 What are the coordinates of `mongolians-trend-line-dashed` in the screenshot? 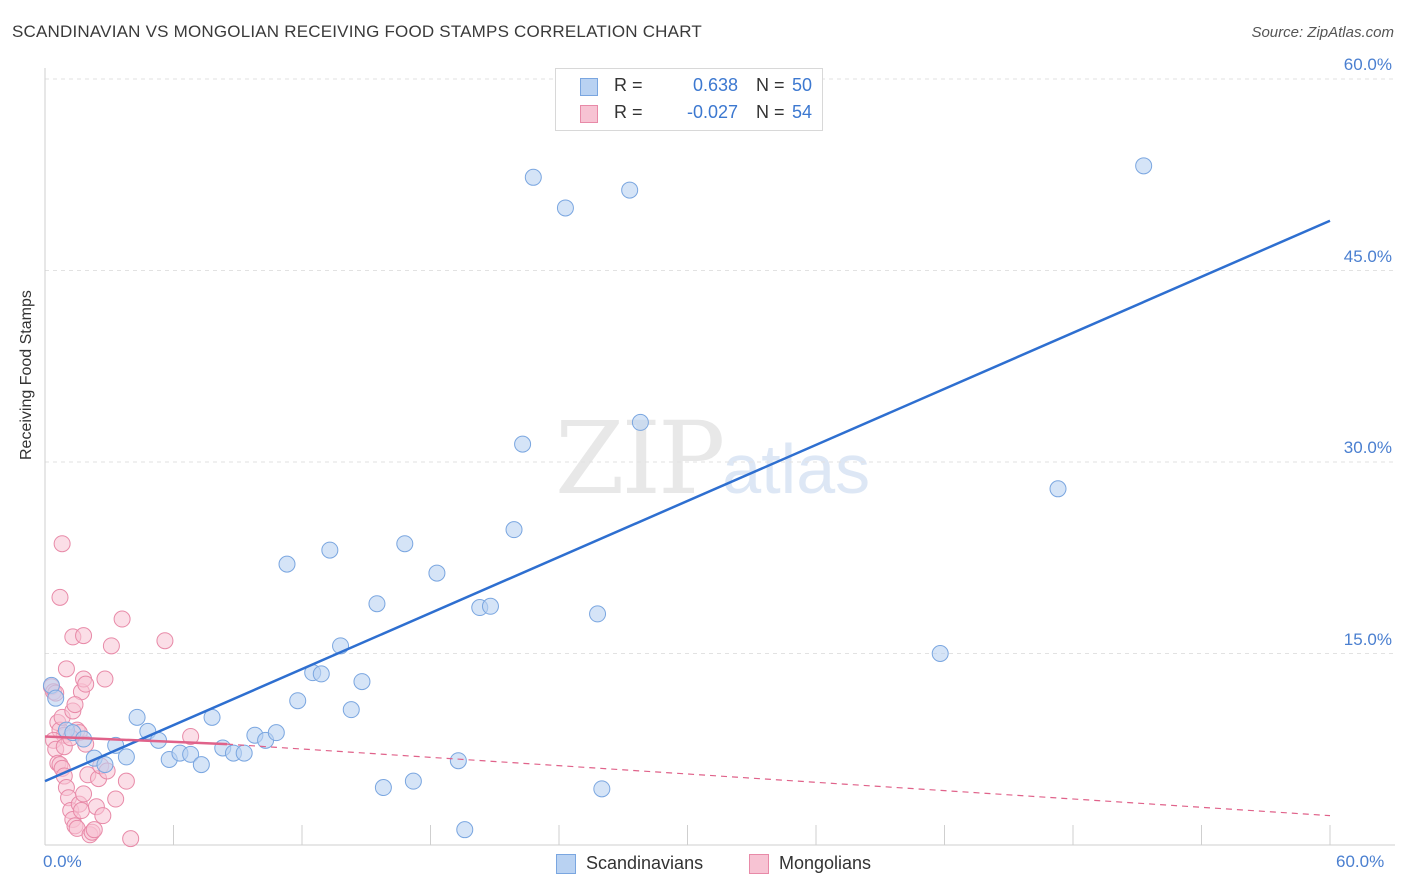 It's located at (779, 780).